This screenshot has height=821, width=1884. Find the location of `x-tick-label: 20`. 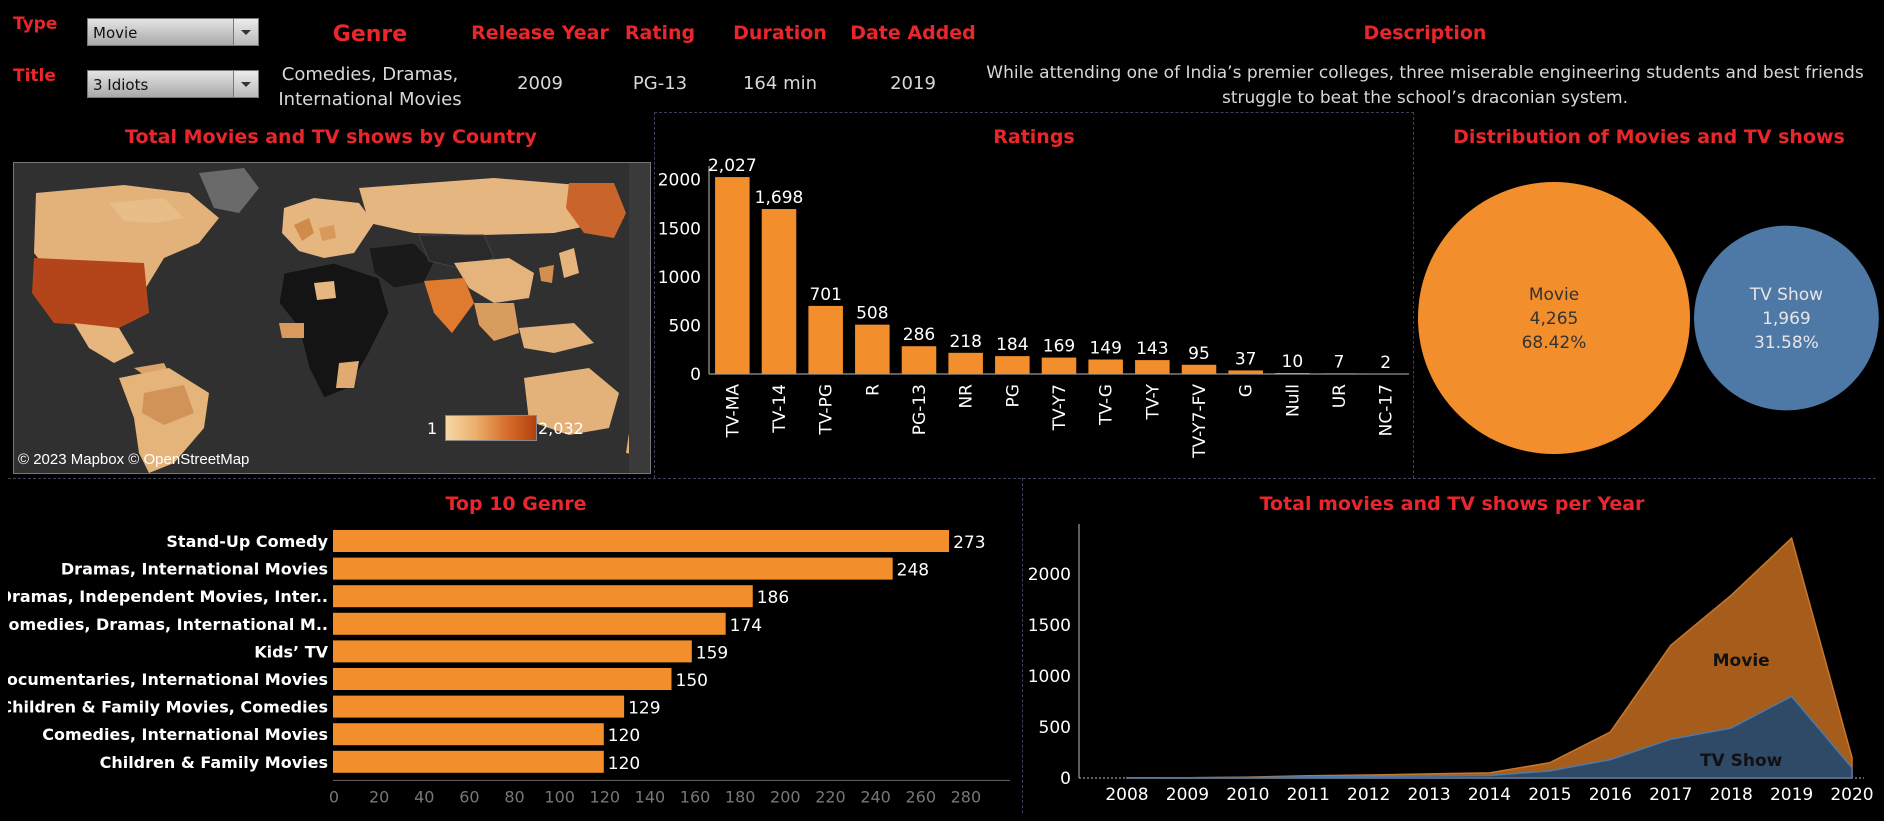

x-tick-label: 20 is located at coordinates (379, 796).